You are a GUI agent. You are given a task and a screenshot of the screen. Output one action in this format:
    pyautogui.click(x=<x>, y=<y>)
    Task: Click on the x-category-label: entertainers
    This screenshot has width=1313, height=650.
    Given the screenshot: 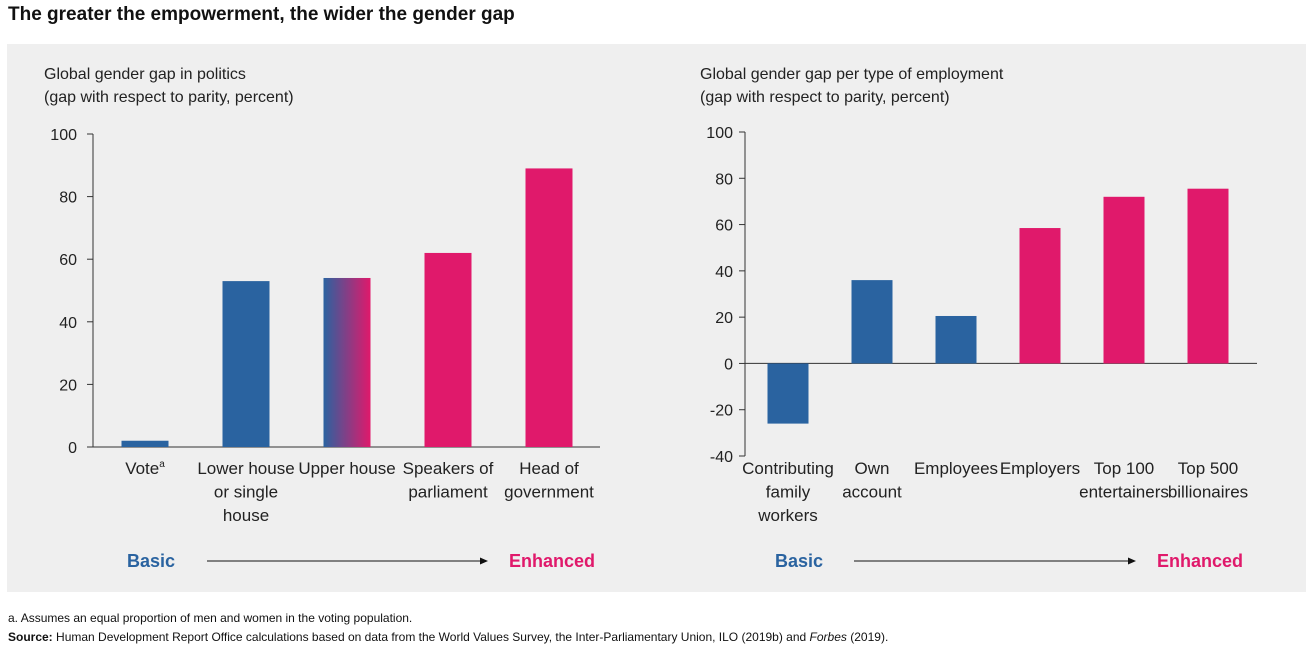 What is the action you would take?
    pyautogui.click(x=1124, y=492)
    